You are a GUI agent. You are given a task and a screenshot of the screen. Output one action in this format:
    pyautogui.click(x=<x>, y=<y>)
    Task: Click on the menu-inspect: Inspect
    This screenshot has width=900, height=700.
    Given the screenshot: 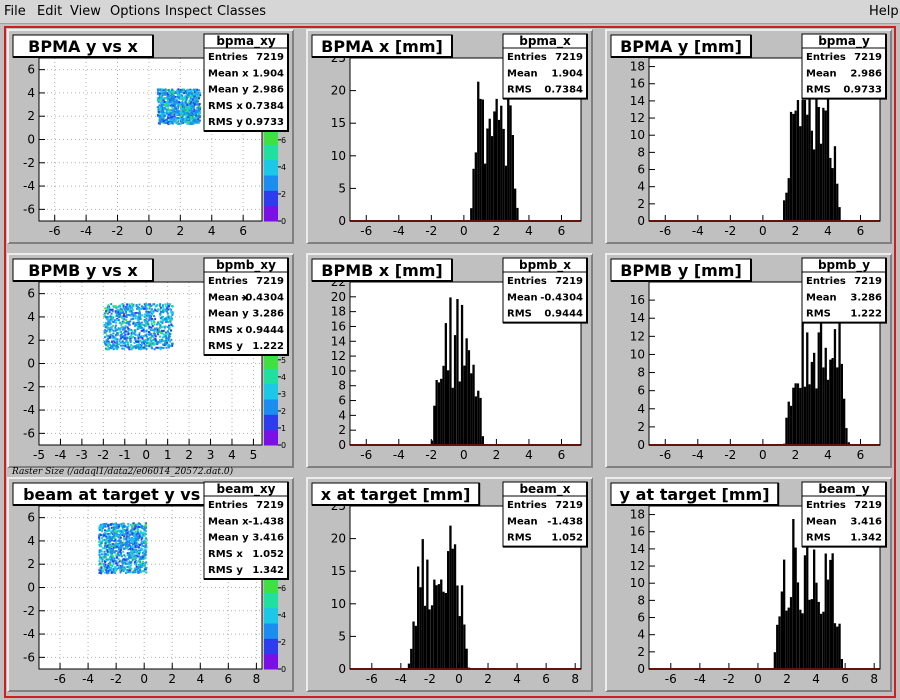 What is the action you would take?
    pyautogui.click(x=189, y=11)
    